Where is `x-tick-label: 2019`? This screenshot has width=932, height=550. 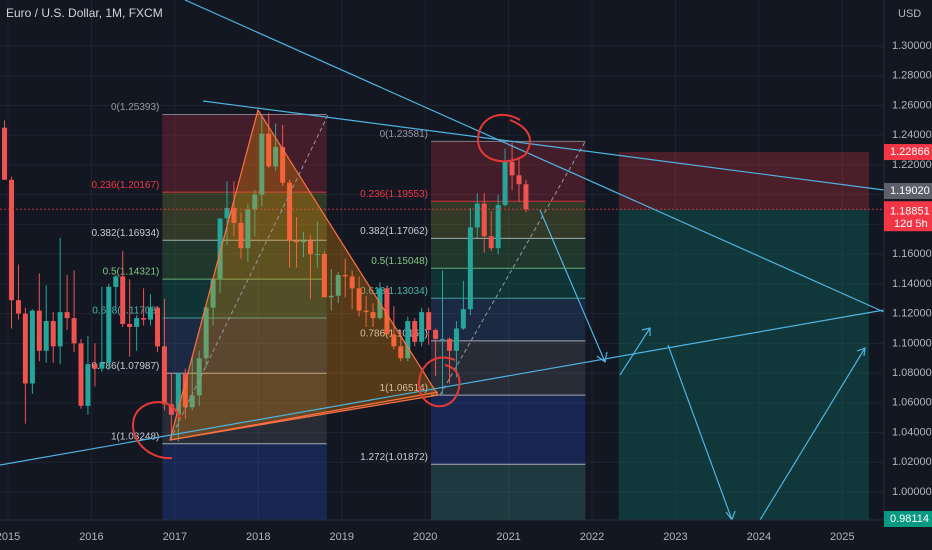
x-tick-label: 2019 is located at coordinates (341, 537).